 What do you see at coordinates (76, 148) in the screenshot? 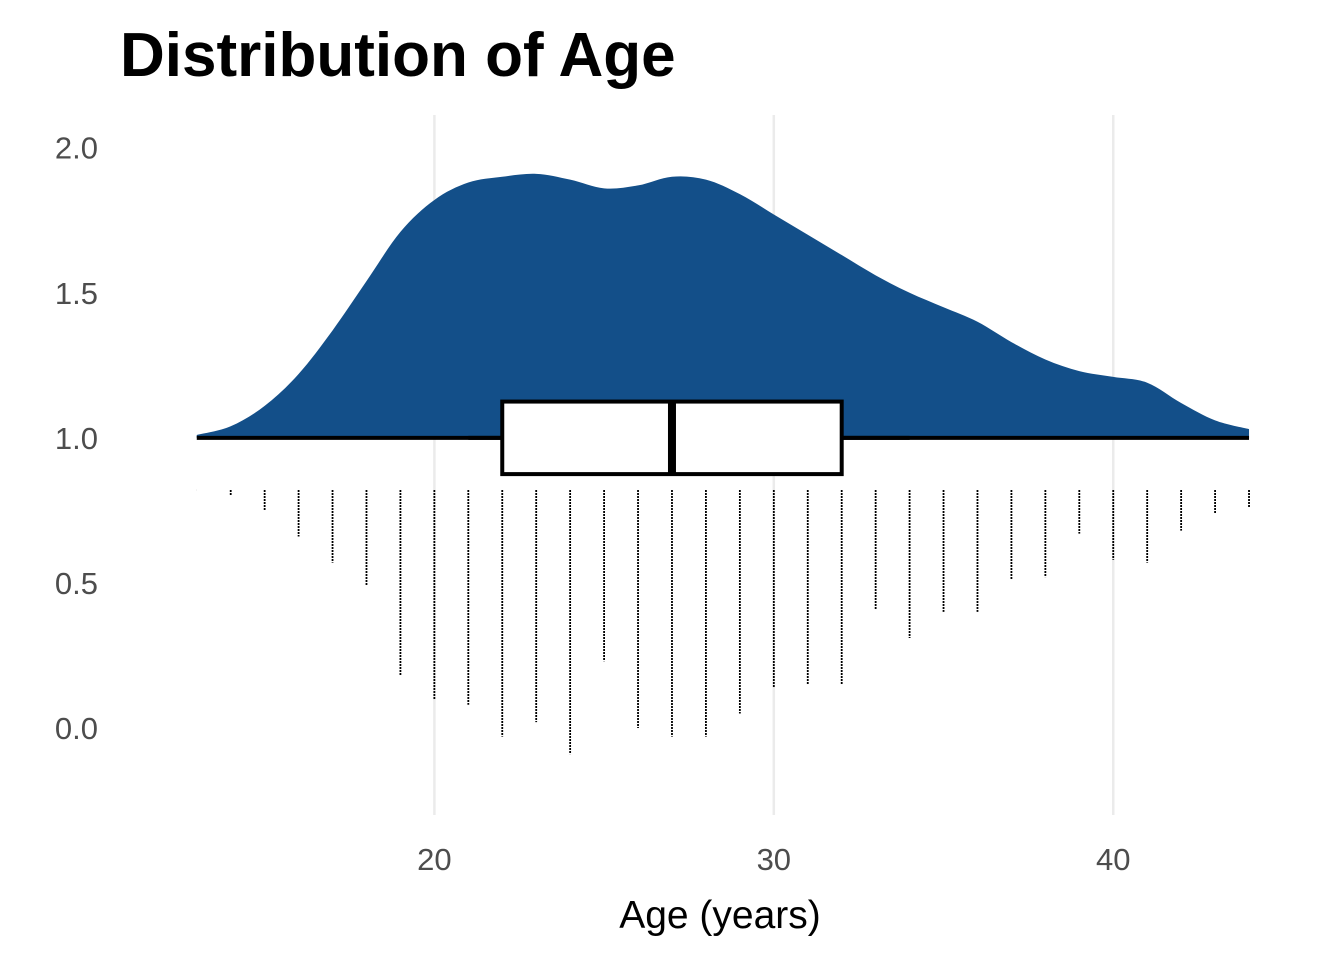
I see `y-tick-label: 2.0` at bounding box center [76, 148].